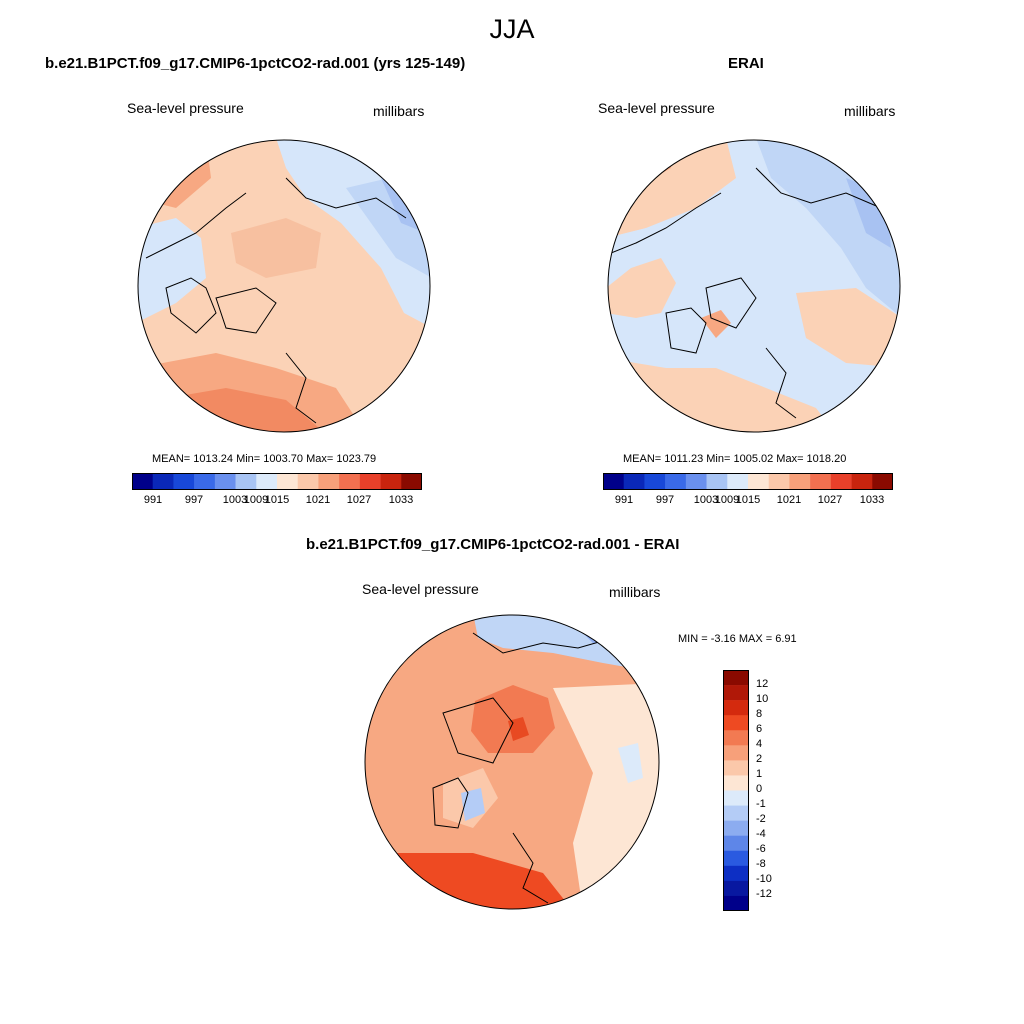  Describe the element at coordinates (759, 774) in the screenshot. I see `cb3-tick: 1` at that location.